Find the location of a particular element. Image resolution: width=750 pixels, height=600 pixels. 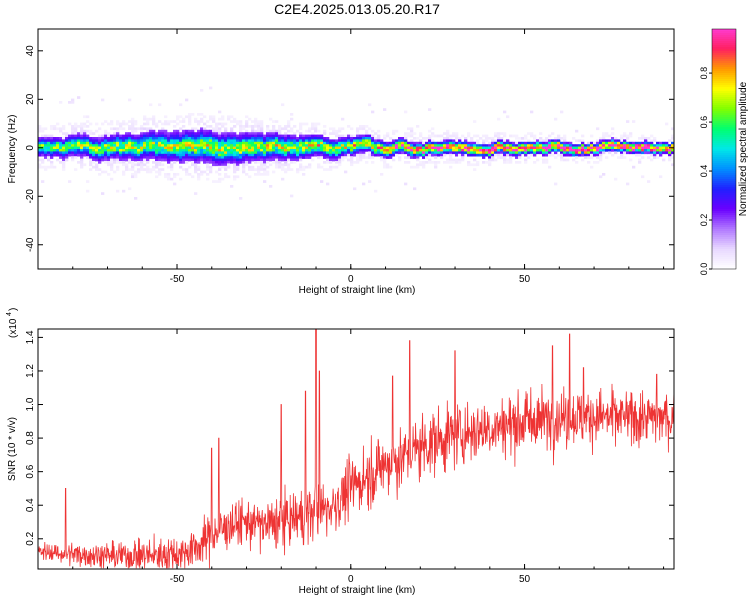

snr-y-tick-label: 1.0 is located at coordinates (30, 404).